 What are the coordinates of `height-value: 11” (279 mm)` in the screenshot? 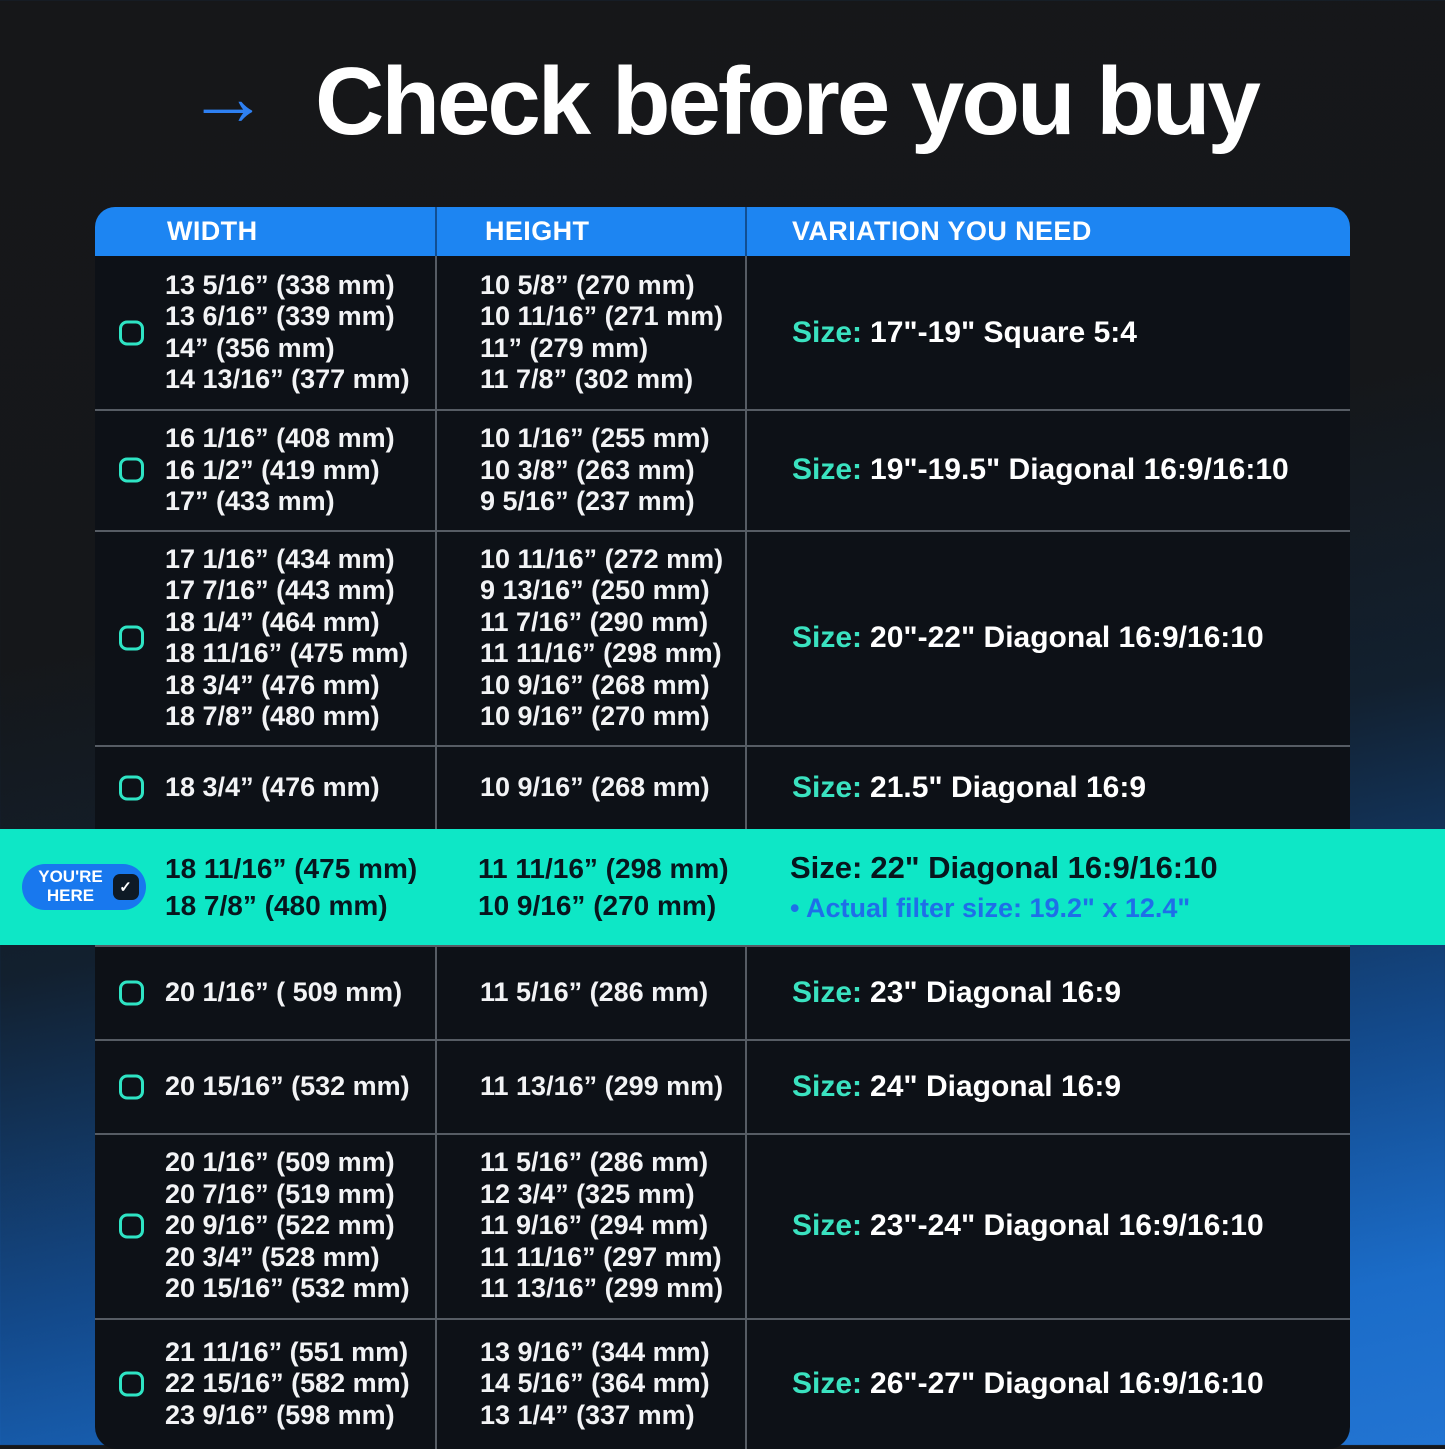 It's located at (564, 347).